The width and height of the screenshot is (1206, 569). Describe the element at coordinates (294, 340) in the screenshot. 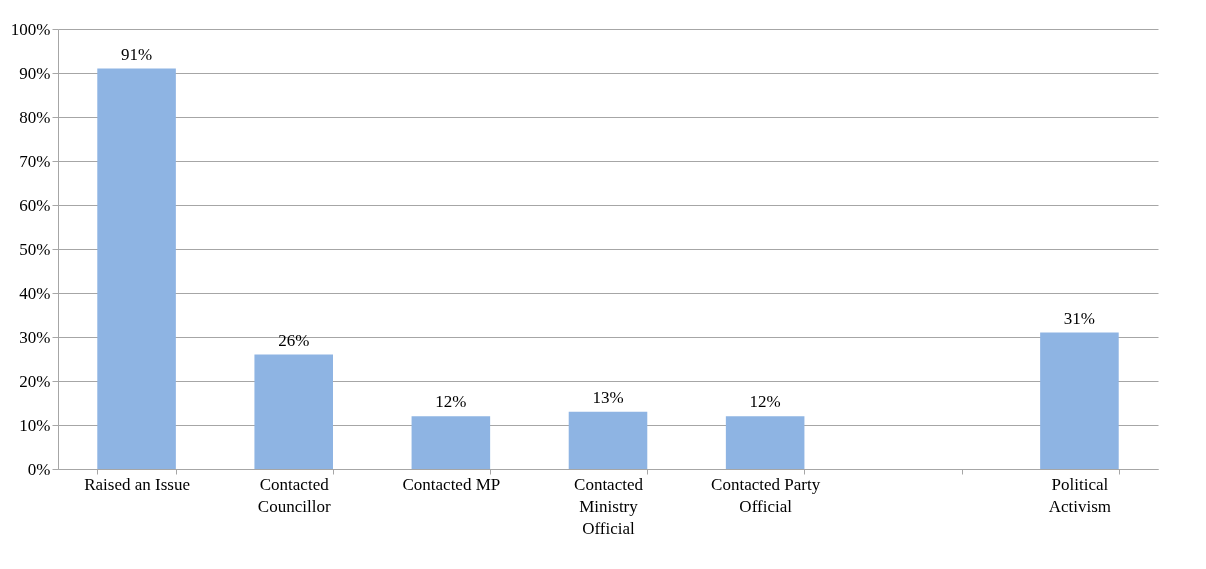

I see `data-label: 26%` at that location.